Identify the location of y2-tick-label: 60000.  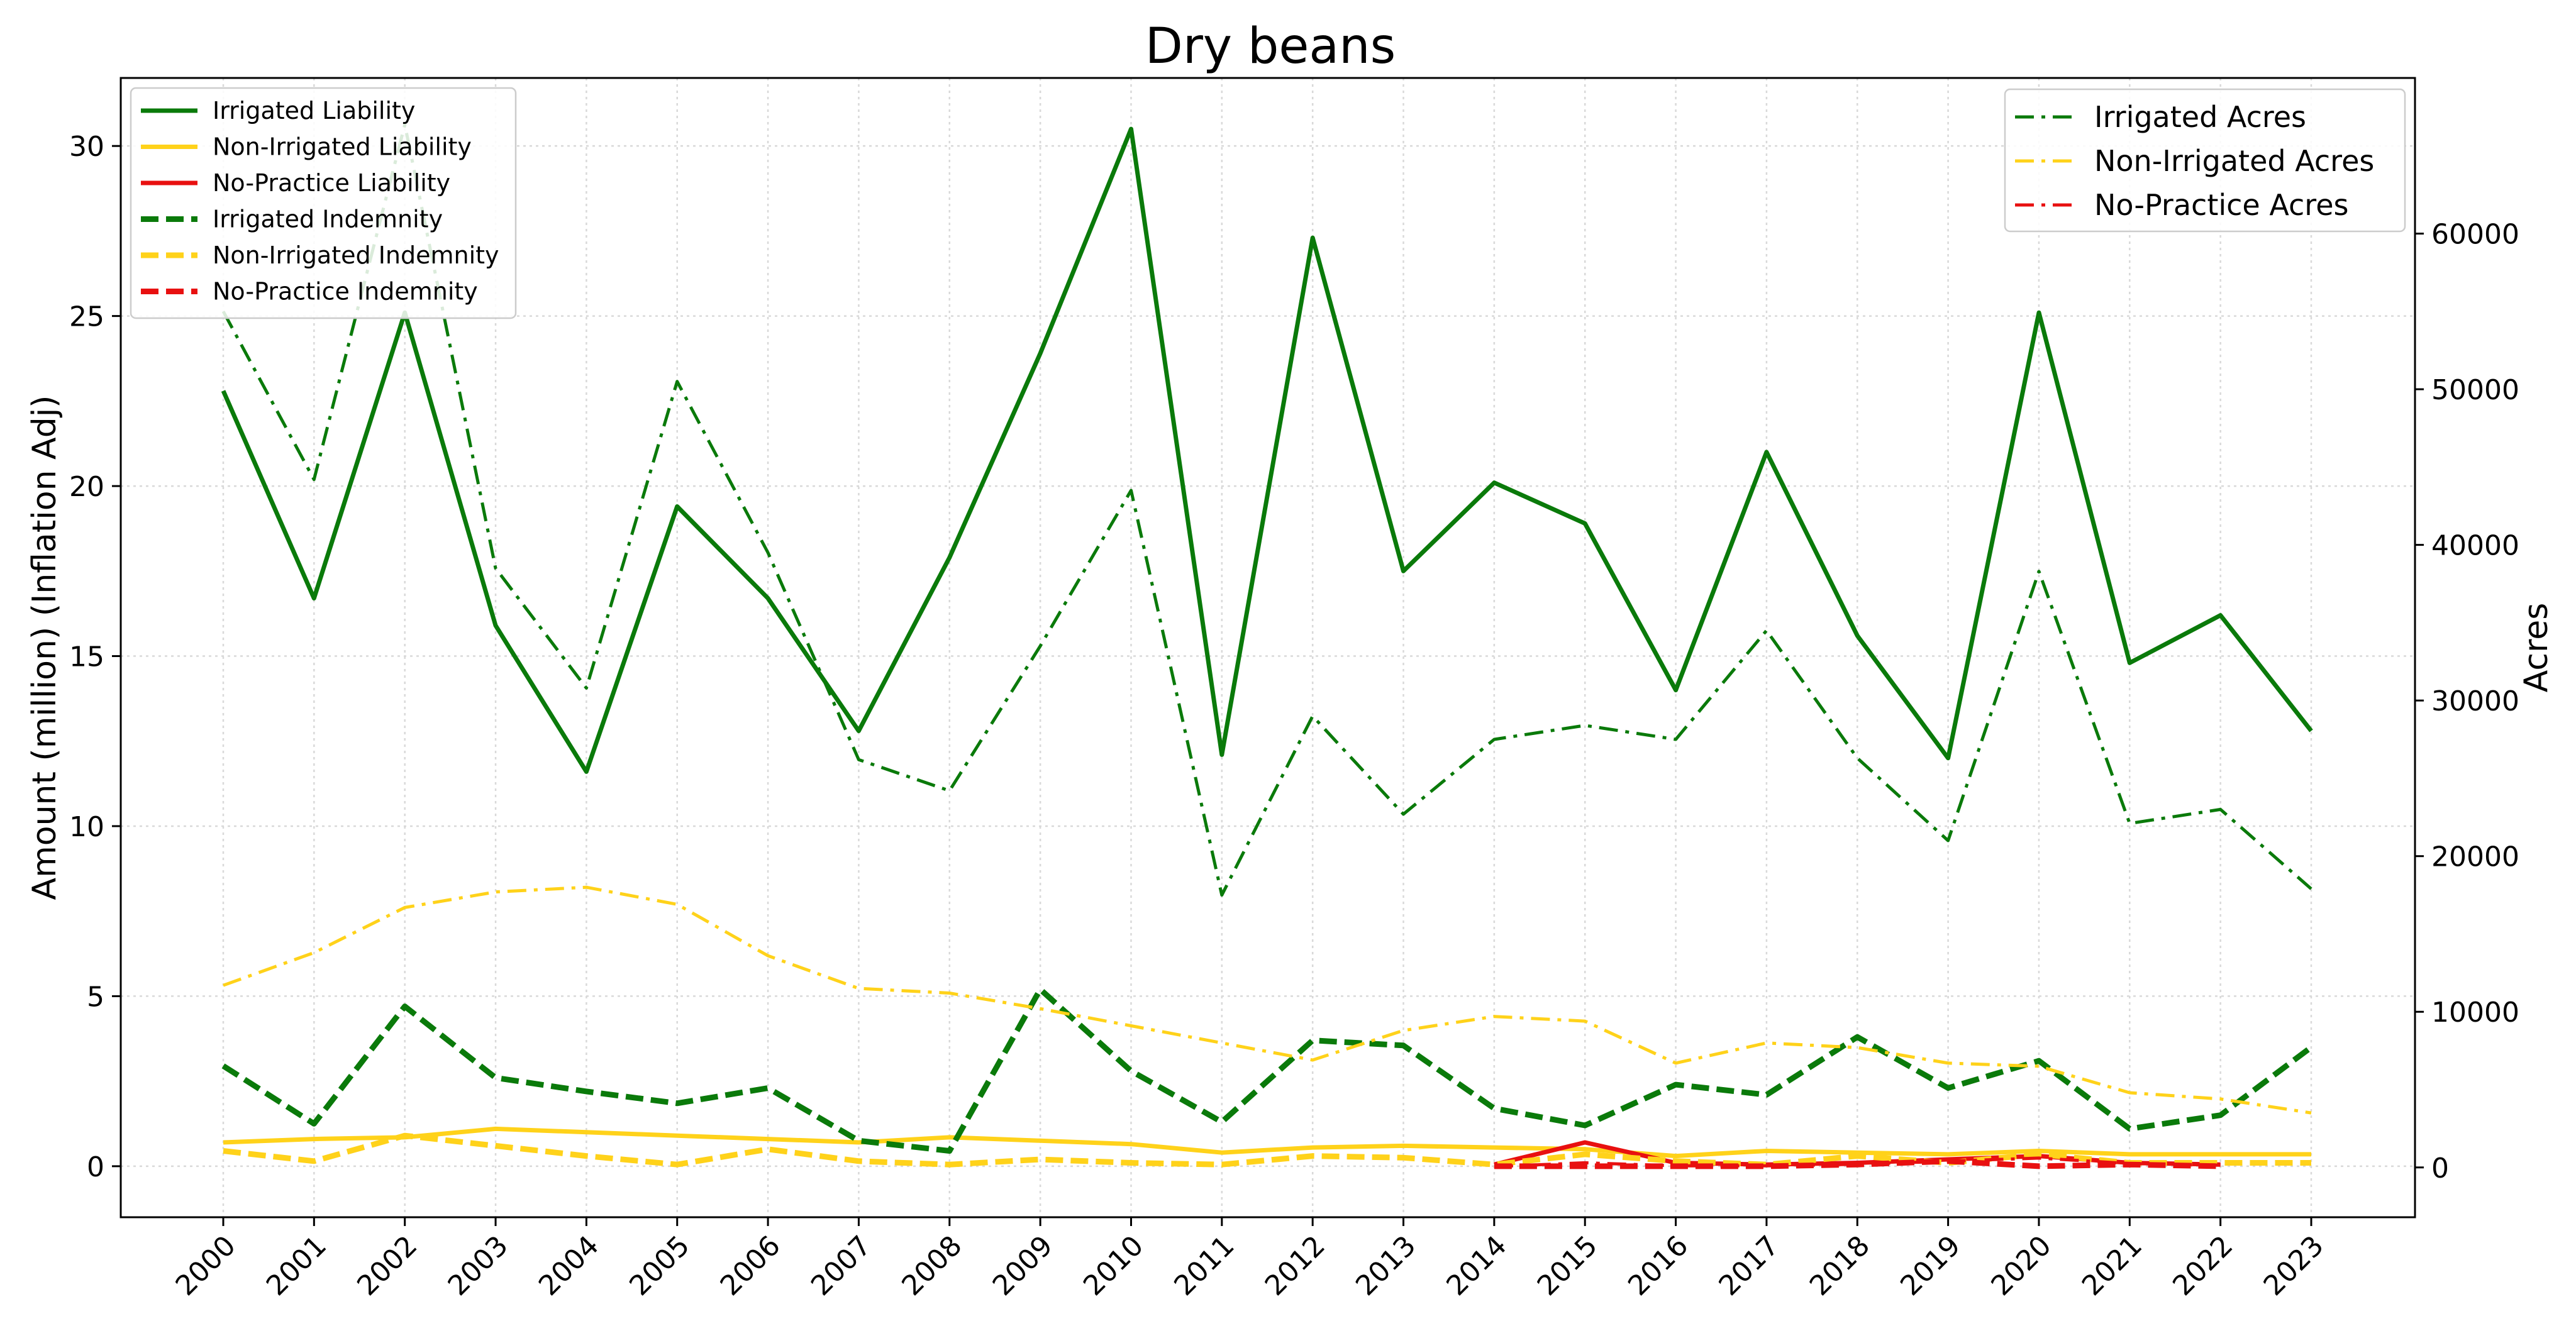
(2475, 235).